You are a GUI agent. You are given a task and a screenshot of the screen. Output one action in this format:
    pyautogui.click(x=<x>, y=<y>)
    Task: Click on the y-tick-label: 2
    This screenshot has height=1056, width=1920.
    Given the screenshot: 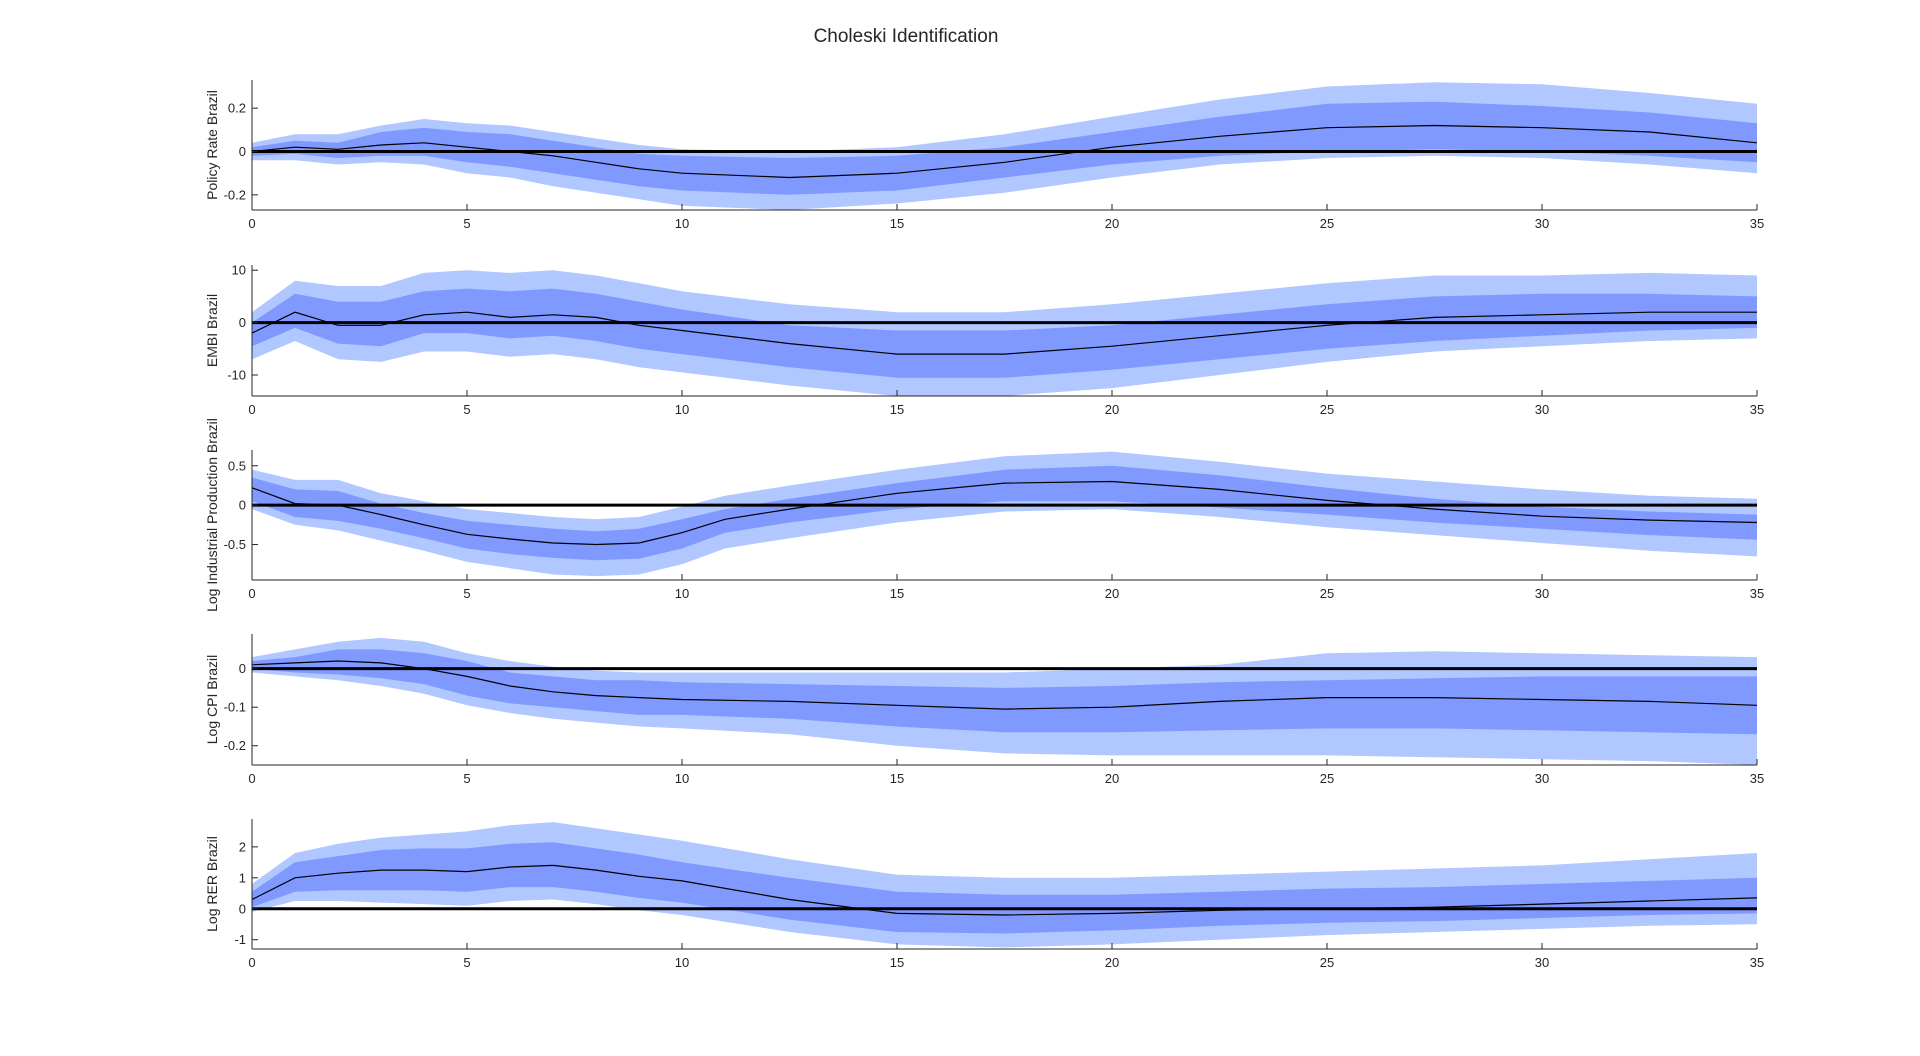 What is the action you would take?
    pyautogui.click(x=242, y=846)
    